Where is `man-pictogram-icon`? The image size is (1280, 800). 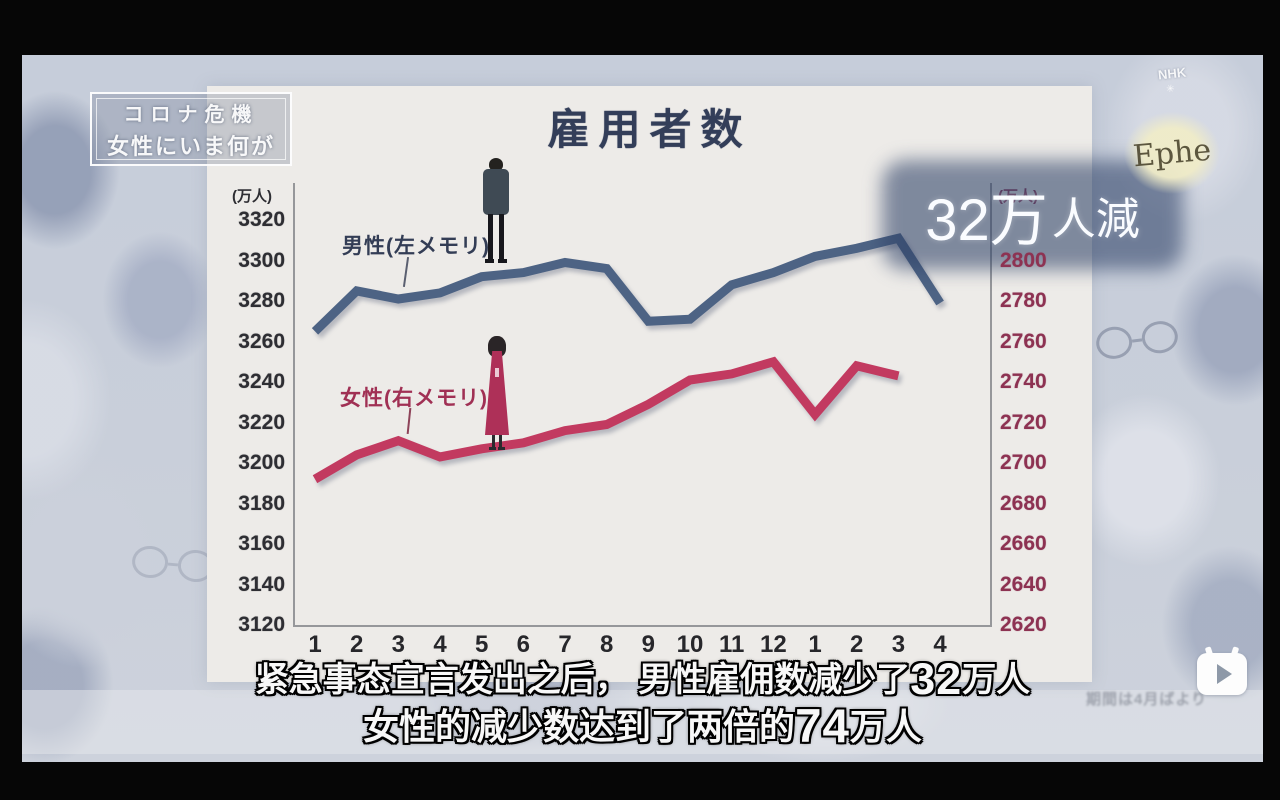 man-pictogram-icon is located at coordinates (496, 212).